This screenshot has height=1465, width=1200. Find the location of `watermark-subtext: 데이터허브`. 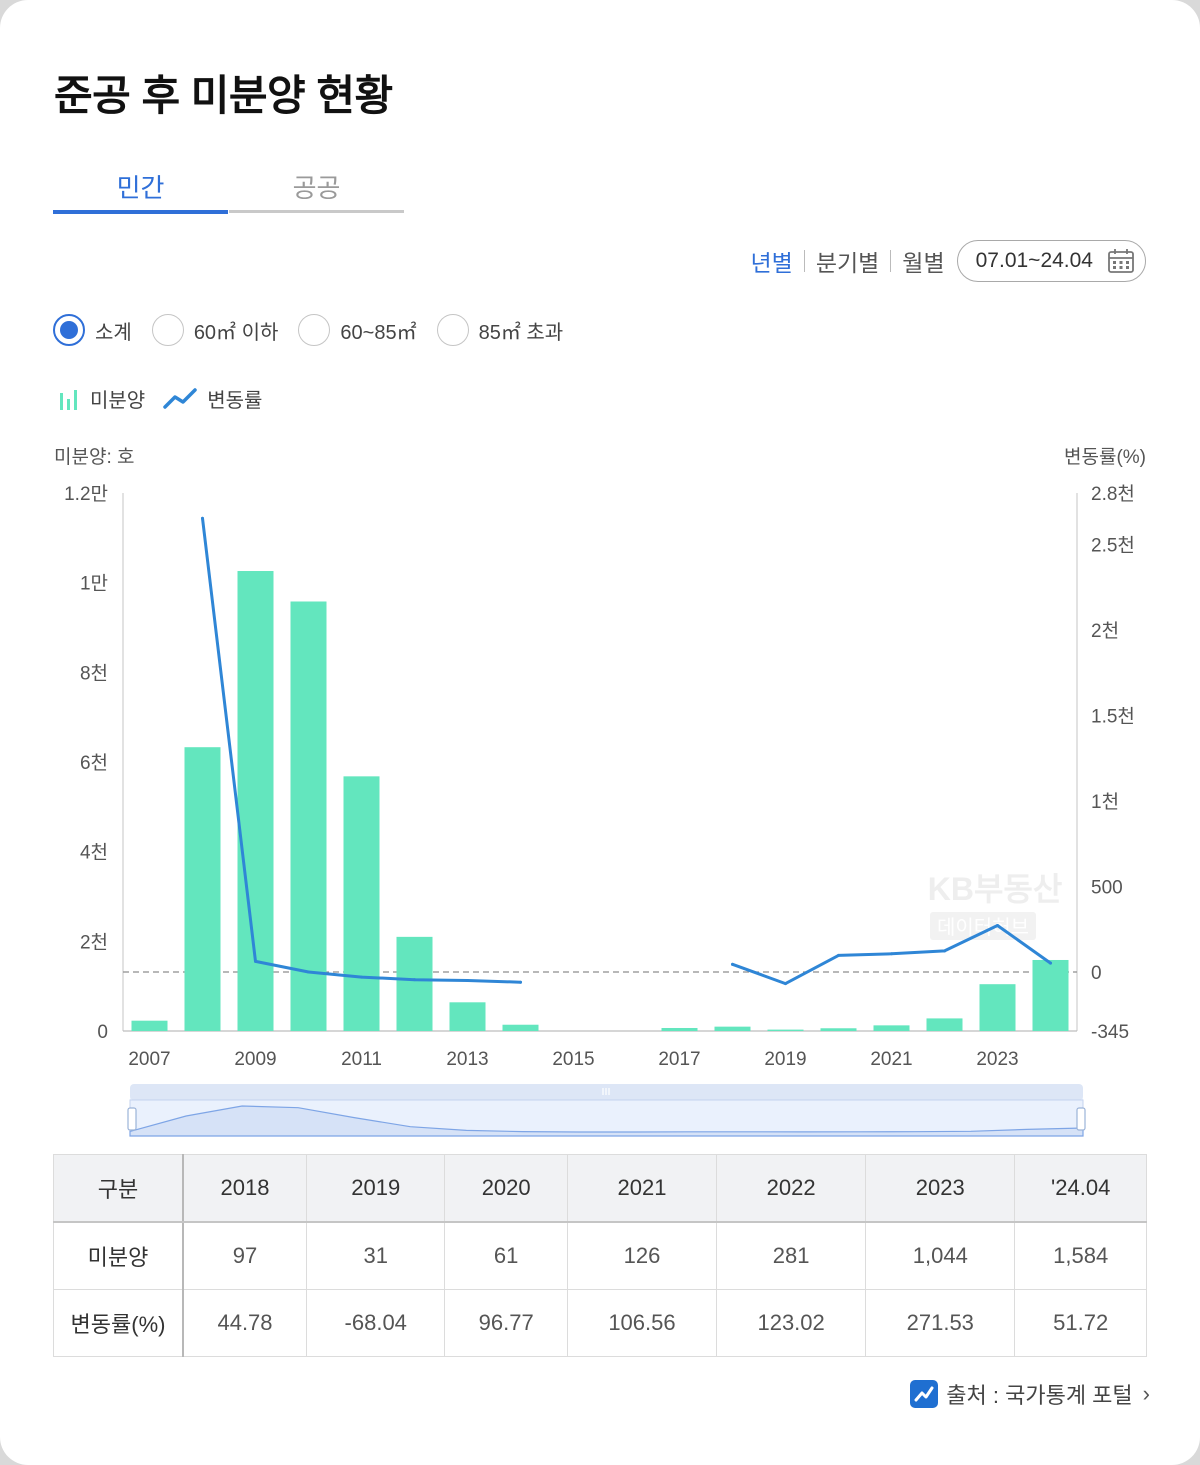

watermark-subtext: 데이터허브 is located at coordinates (983, 927).